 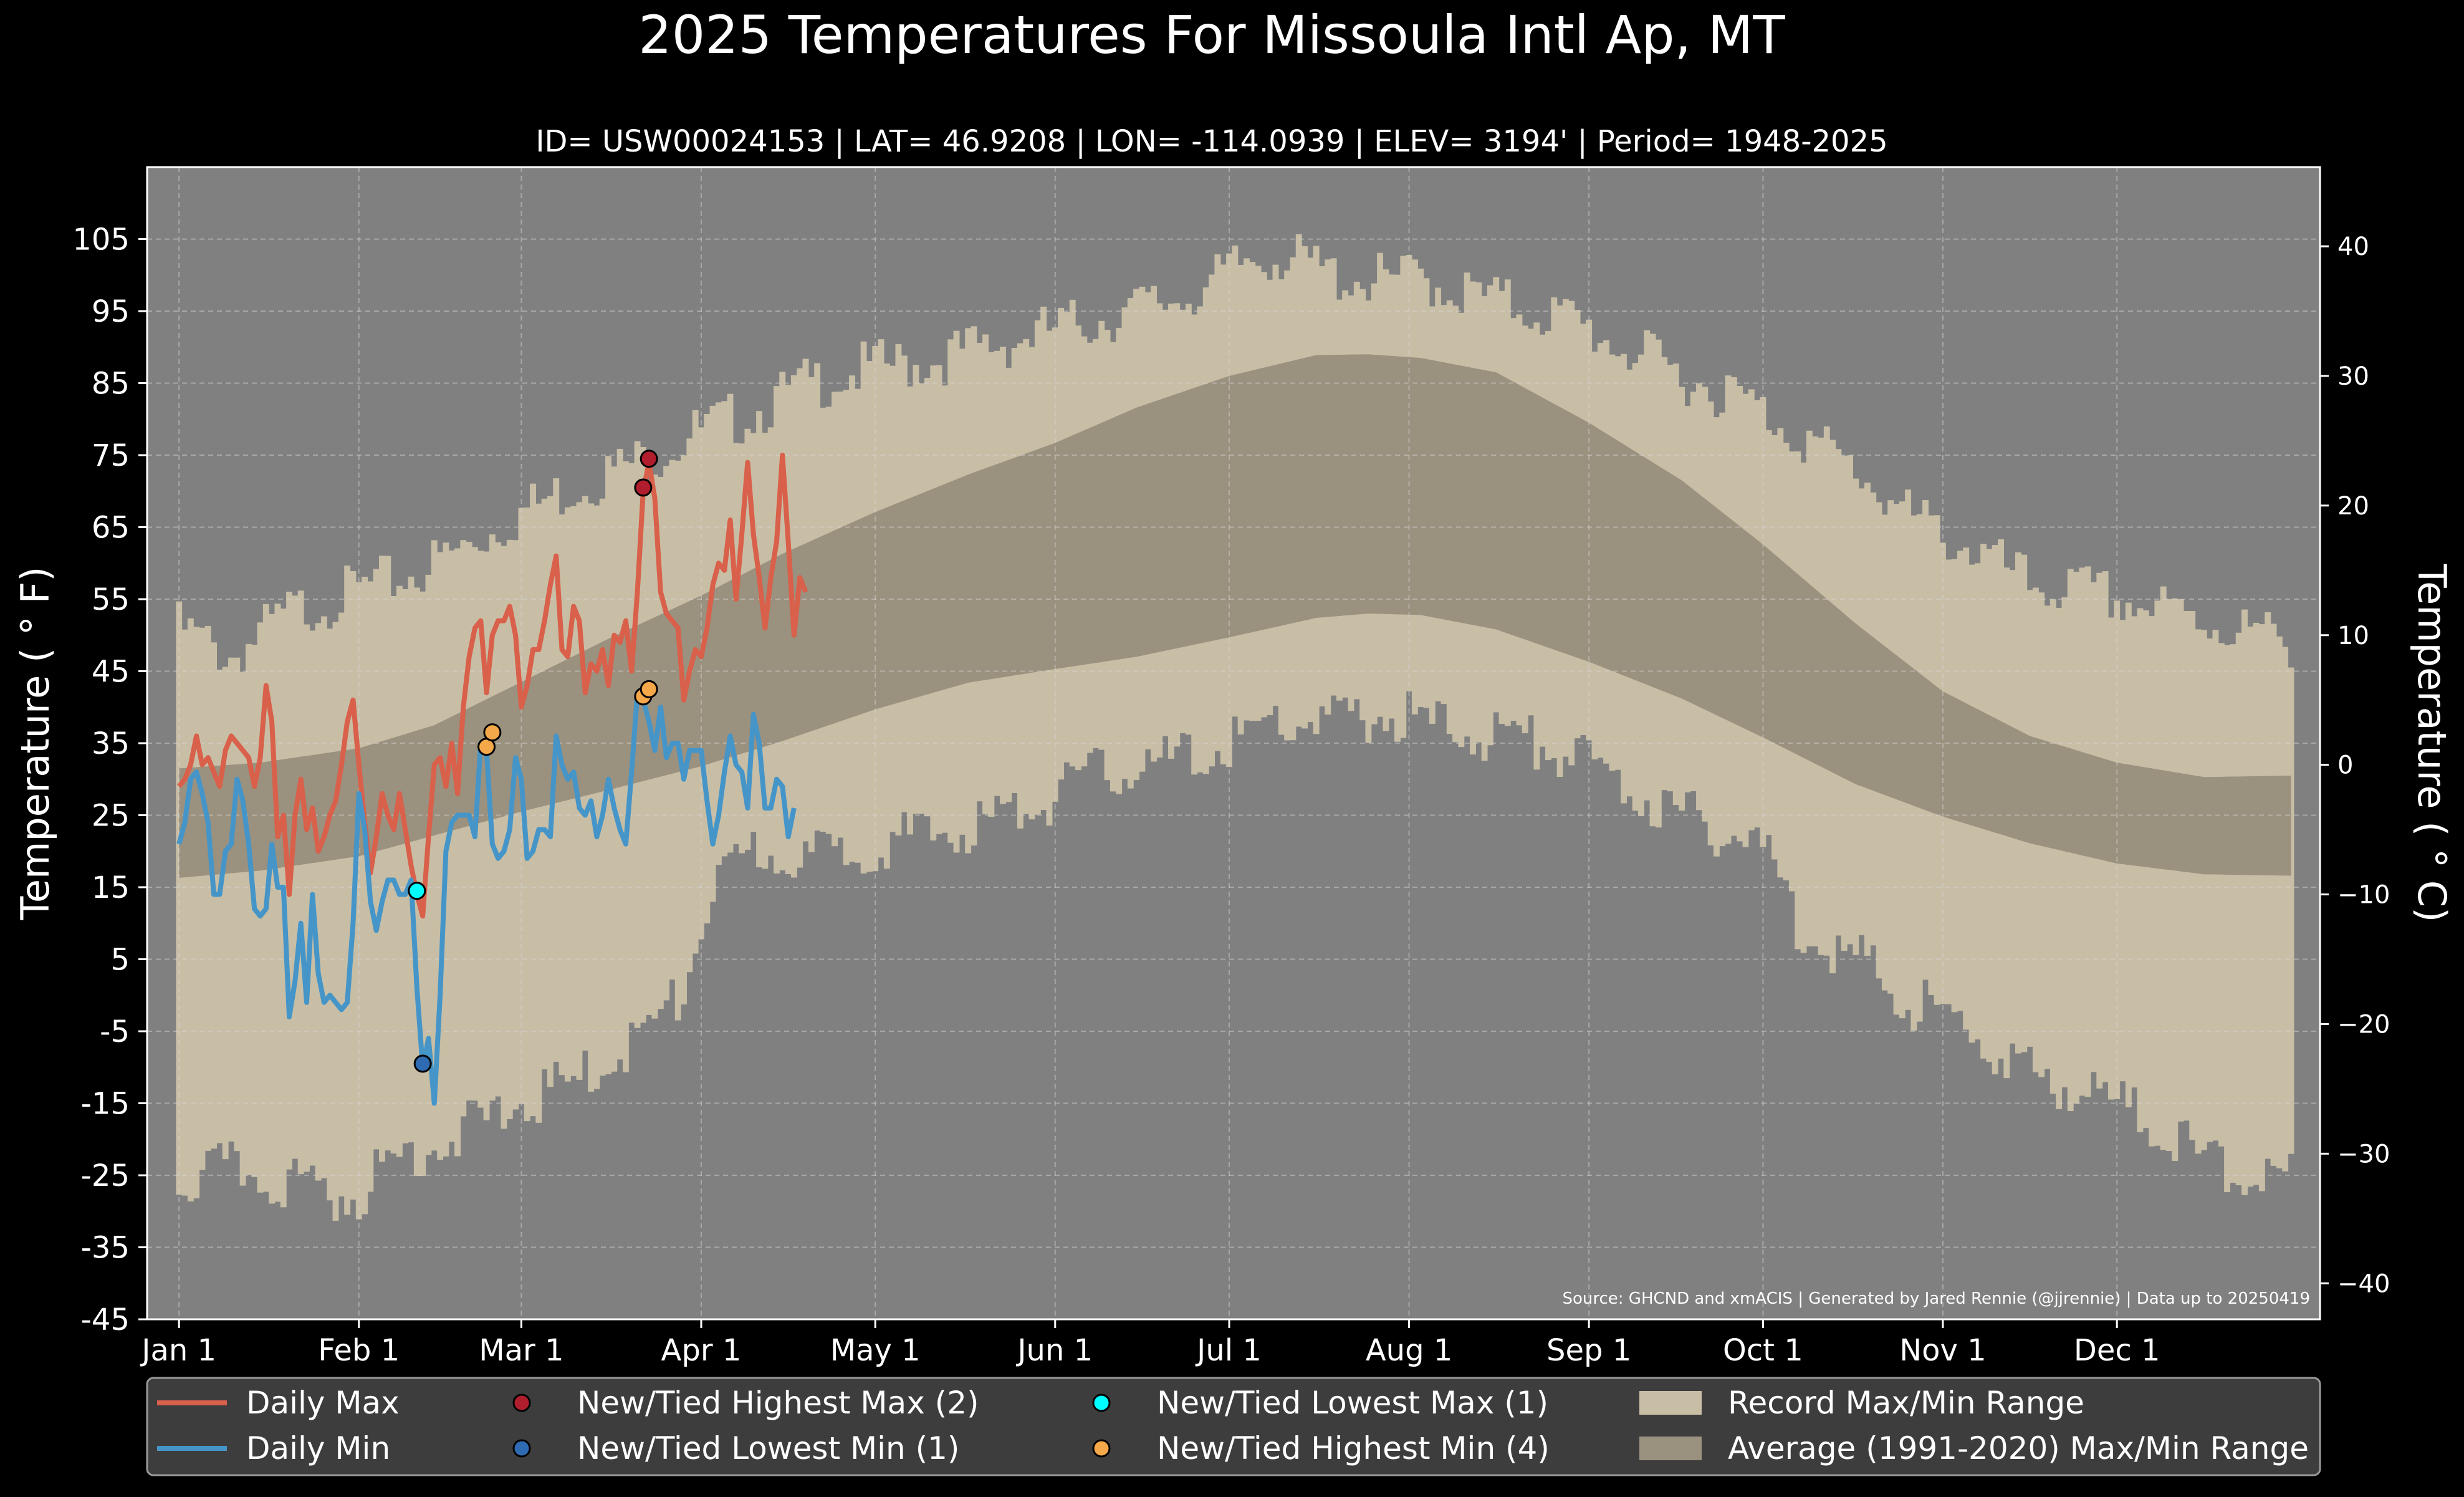 I want to click on new-lowest-min-marker, so click(x=422, y=1063).